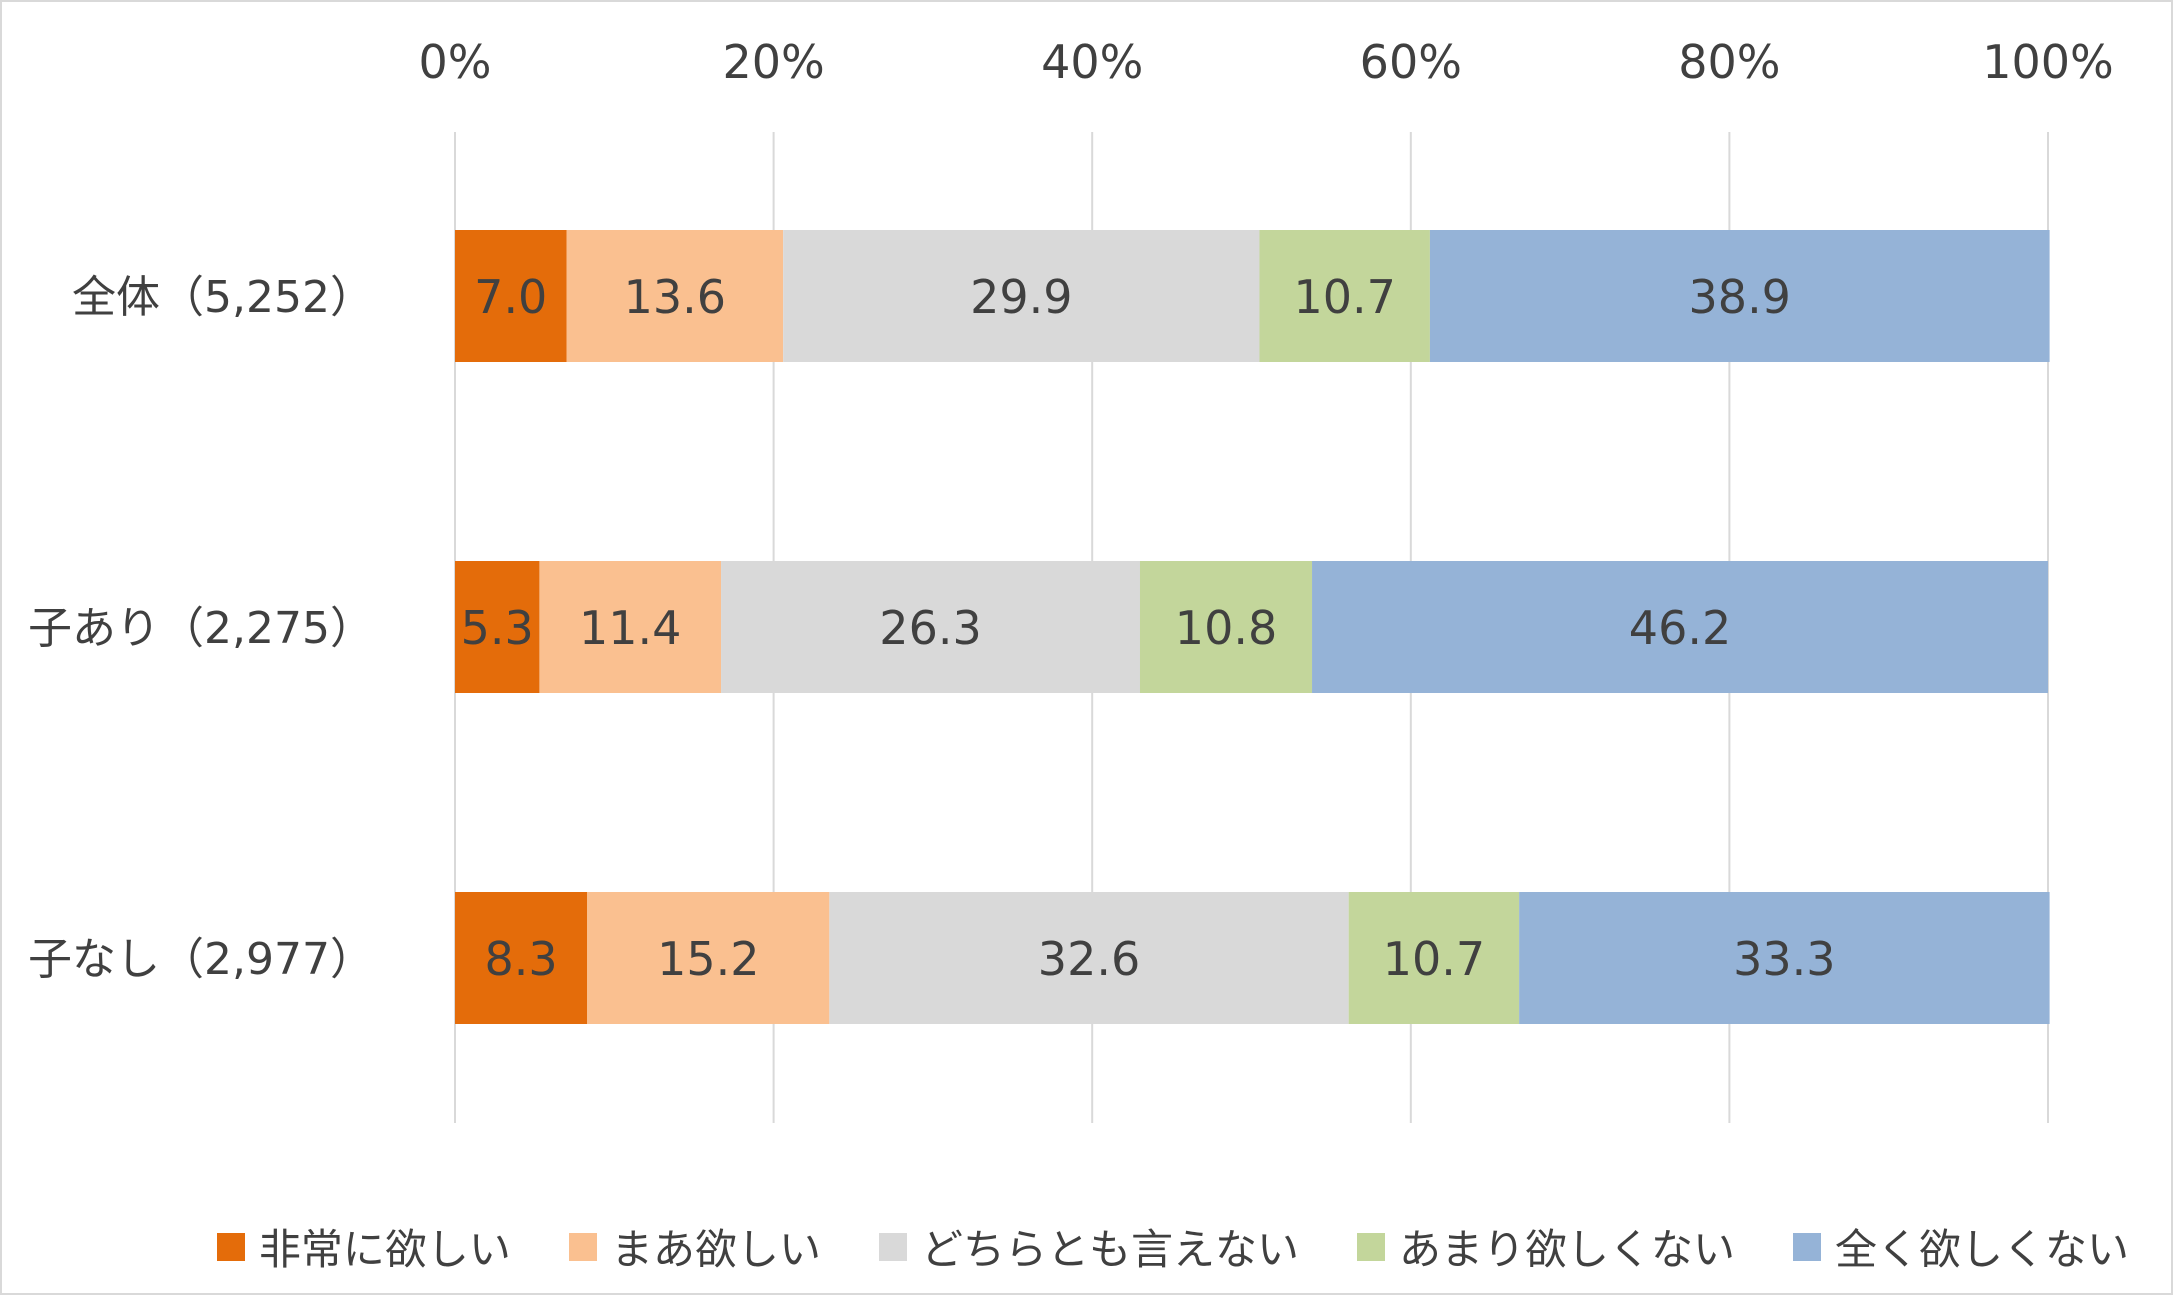  What do you see at coordinates (773, 62) in the screenshot?
I see `x-tick-label: 20%` at bounding box center [773, 62].